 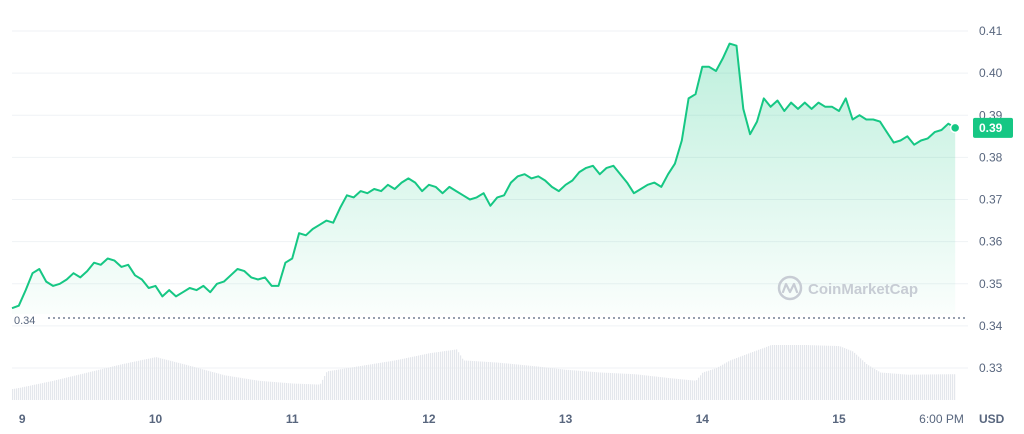 I want to click on volume-bars, so click(x=484, y=372).